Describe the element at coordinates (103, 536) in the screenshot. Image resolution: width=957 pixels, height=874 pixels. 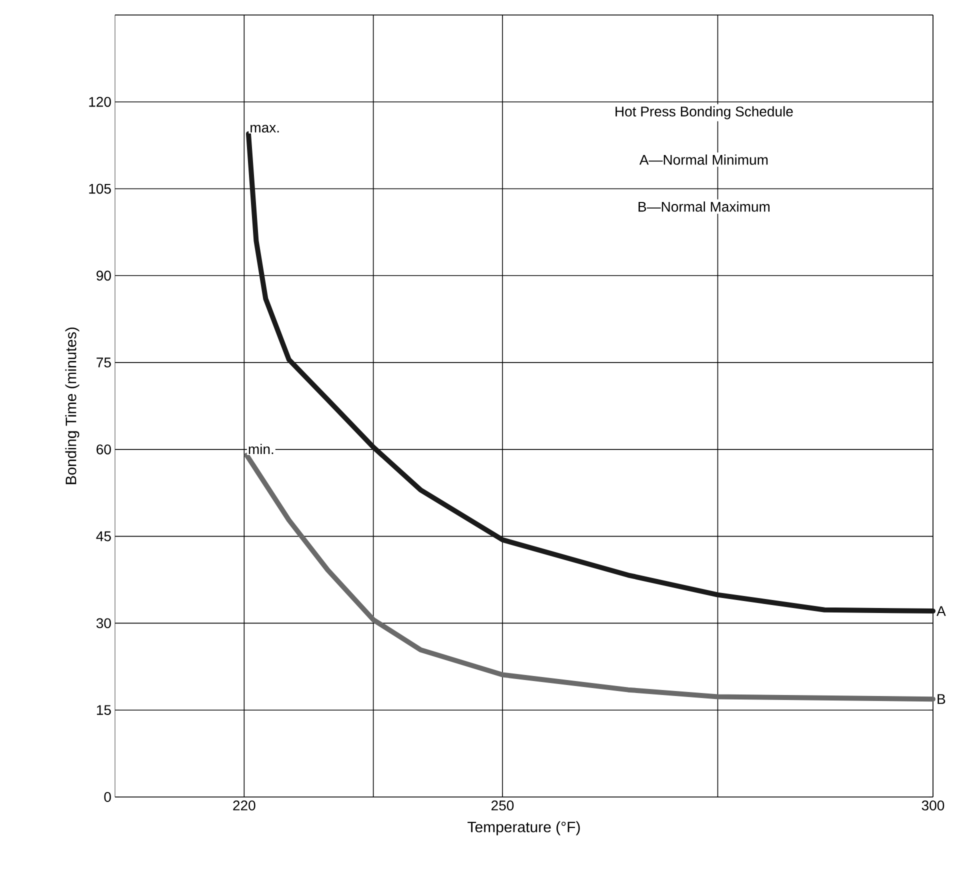
I see `y-tick-label: 45` at that location.